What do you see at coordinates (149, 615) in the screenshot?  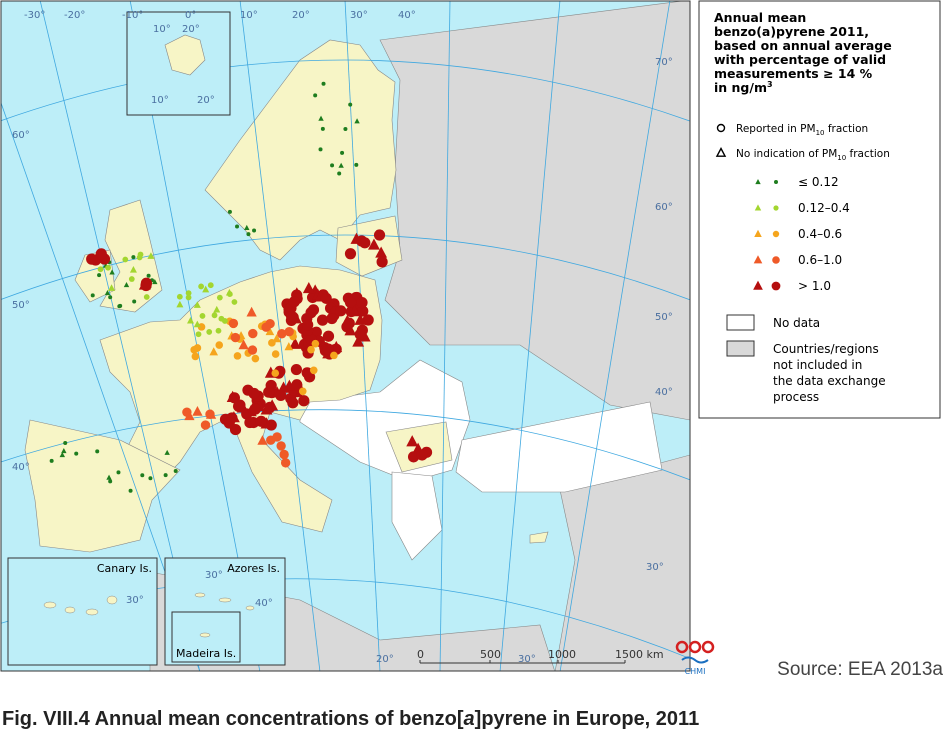 I see `islands` at bounding box center [149, 615].